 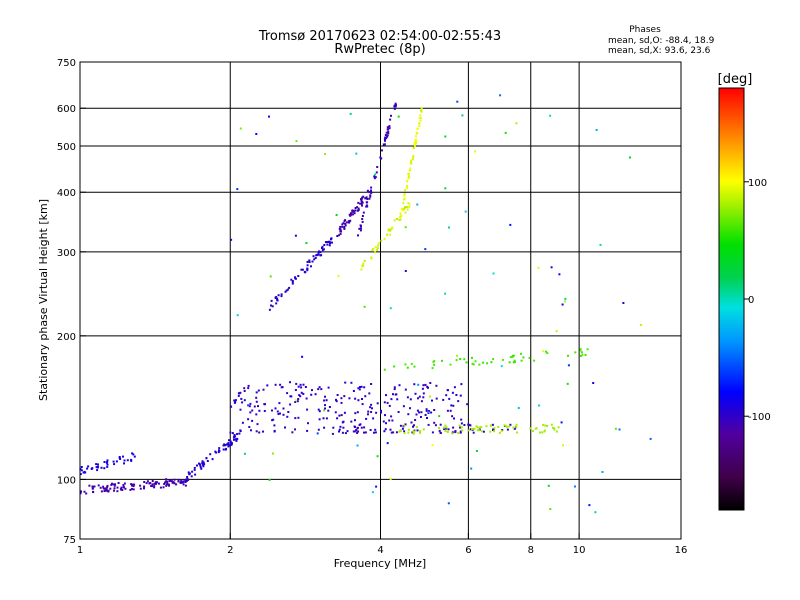 I want to click on colorbar-label: [deg], so click(x=735, y=79).